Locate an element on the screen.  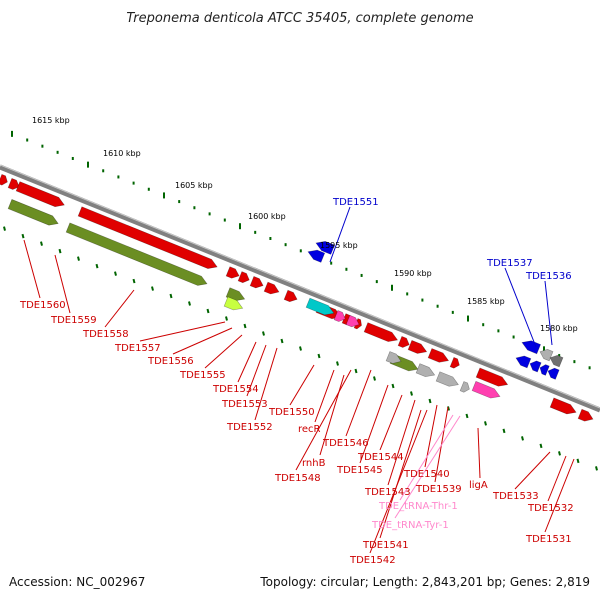
gene-label-forward: TDE1546 is located at coordinates (345, 443).